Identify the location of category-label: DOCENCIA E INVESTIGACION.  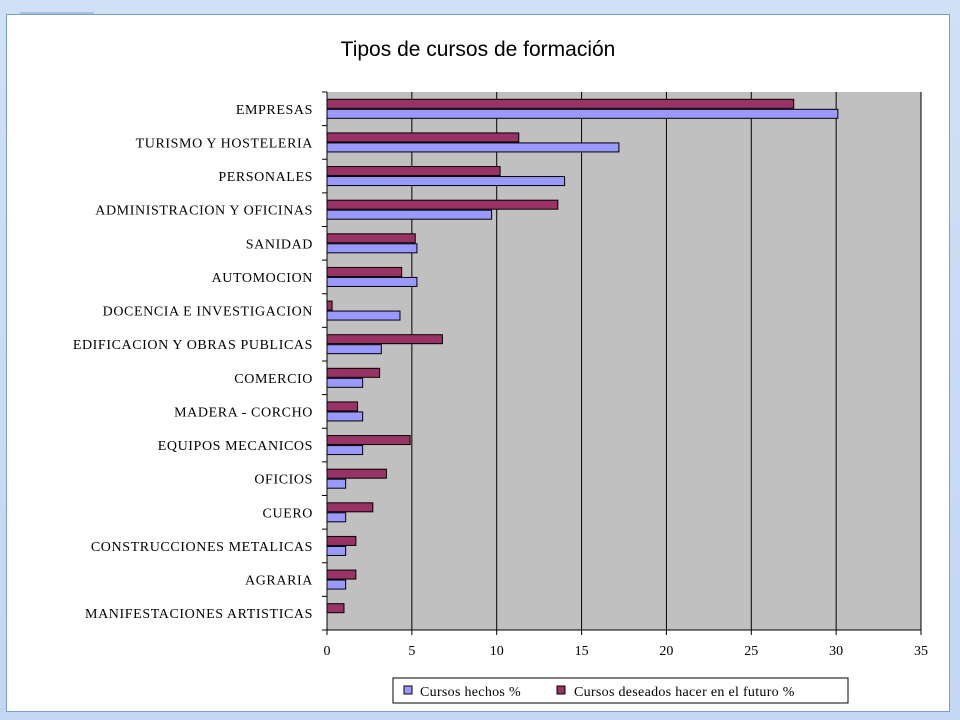
(208, 312).